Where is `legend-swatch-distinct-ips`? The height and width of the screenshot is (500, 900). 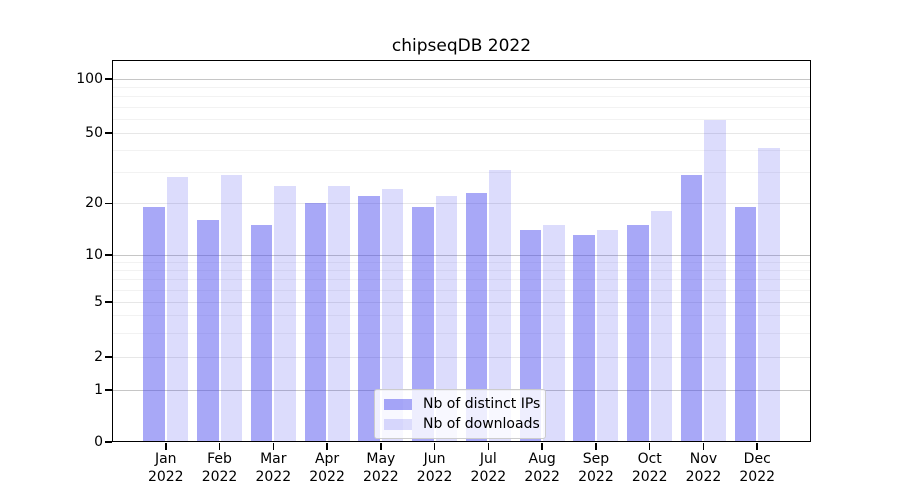
legend-swatch-distinct-ips is located at coordinates (398, 404).